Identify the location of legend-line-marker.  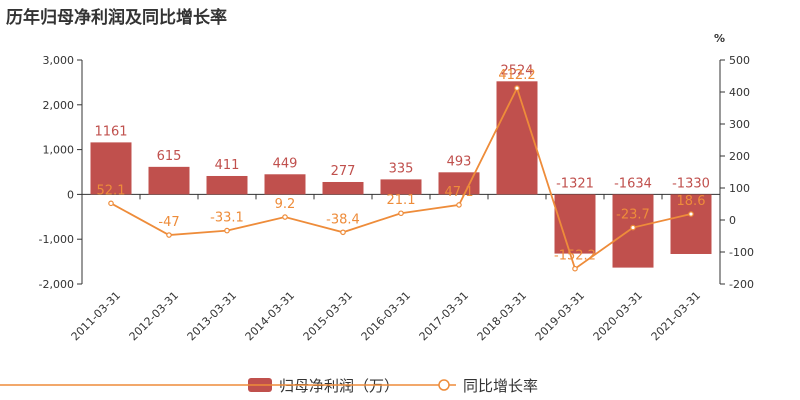
(444, 385).